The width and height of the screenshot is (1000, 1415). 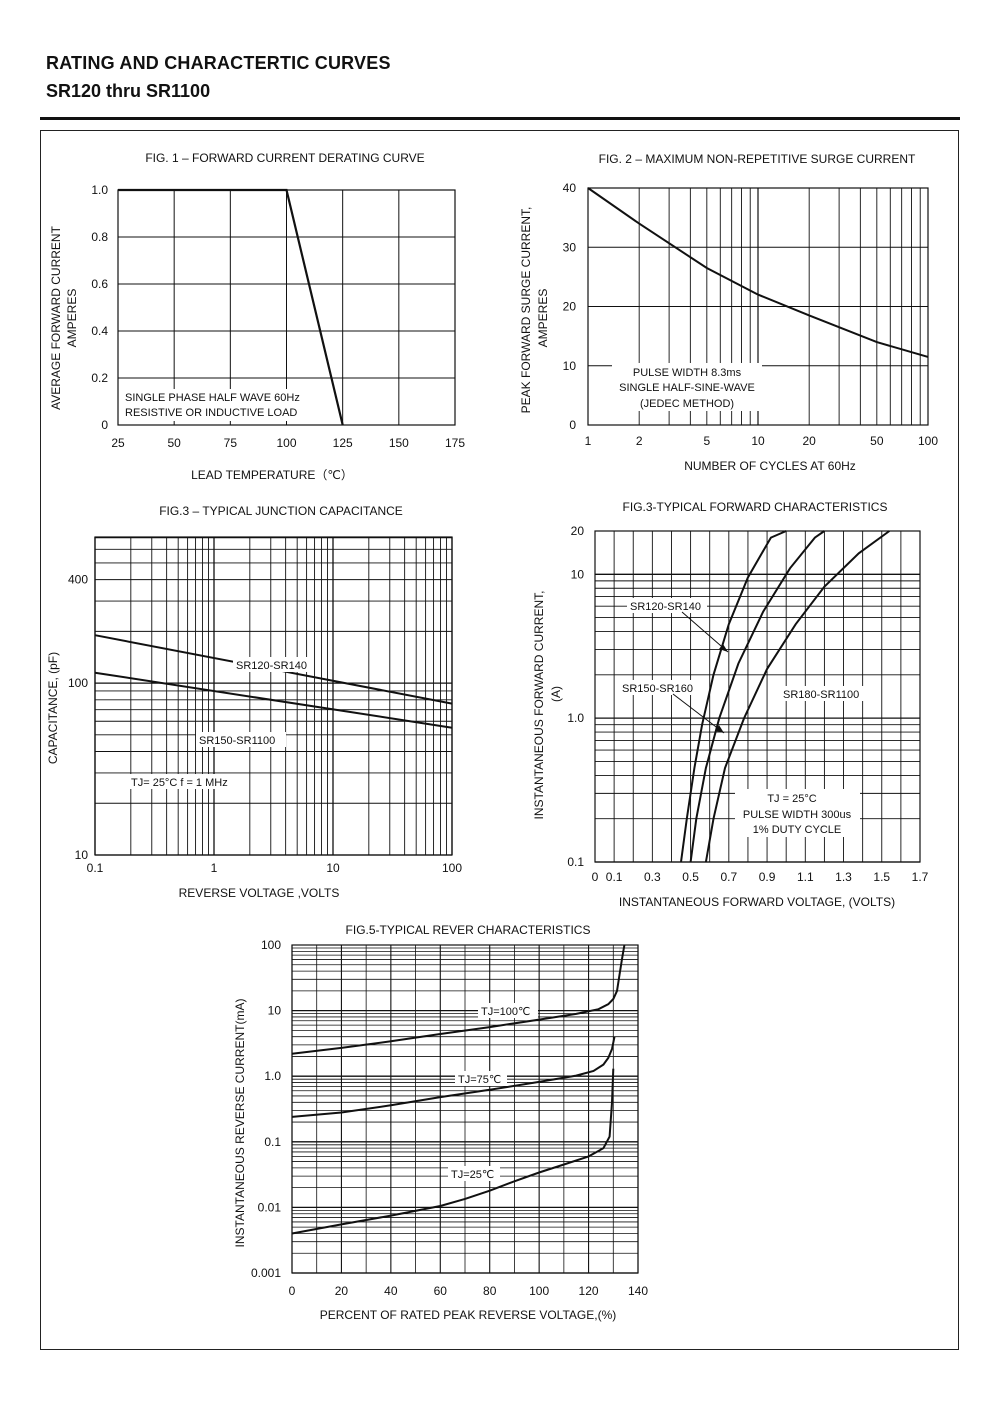 I want to click on fig1-y-tick-label: 0.8, so click(x=99, y=237).